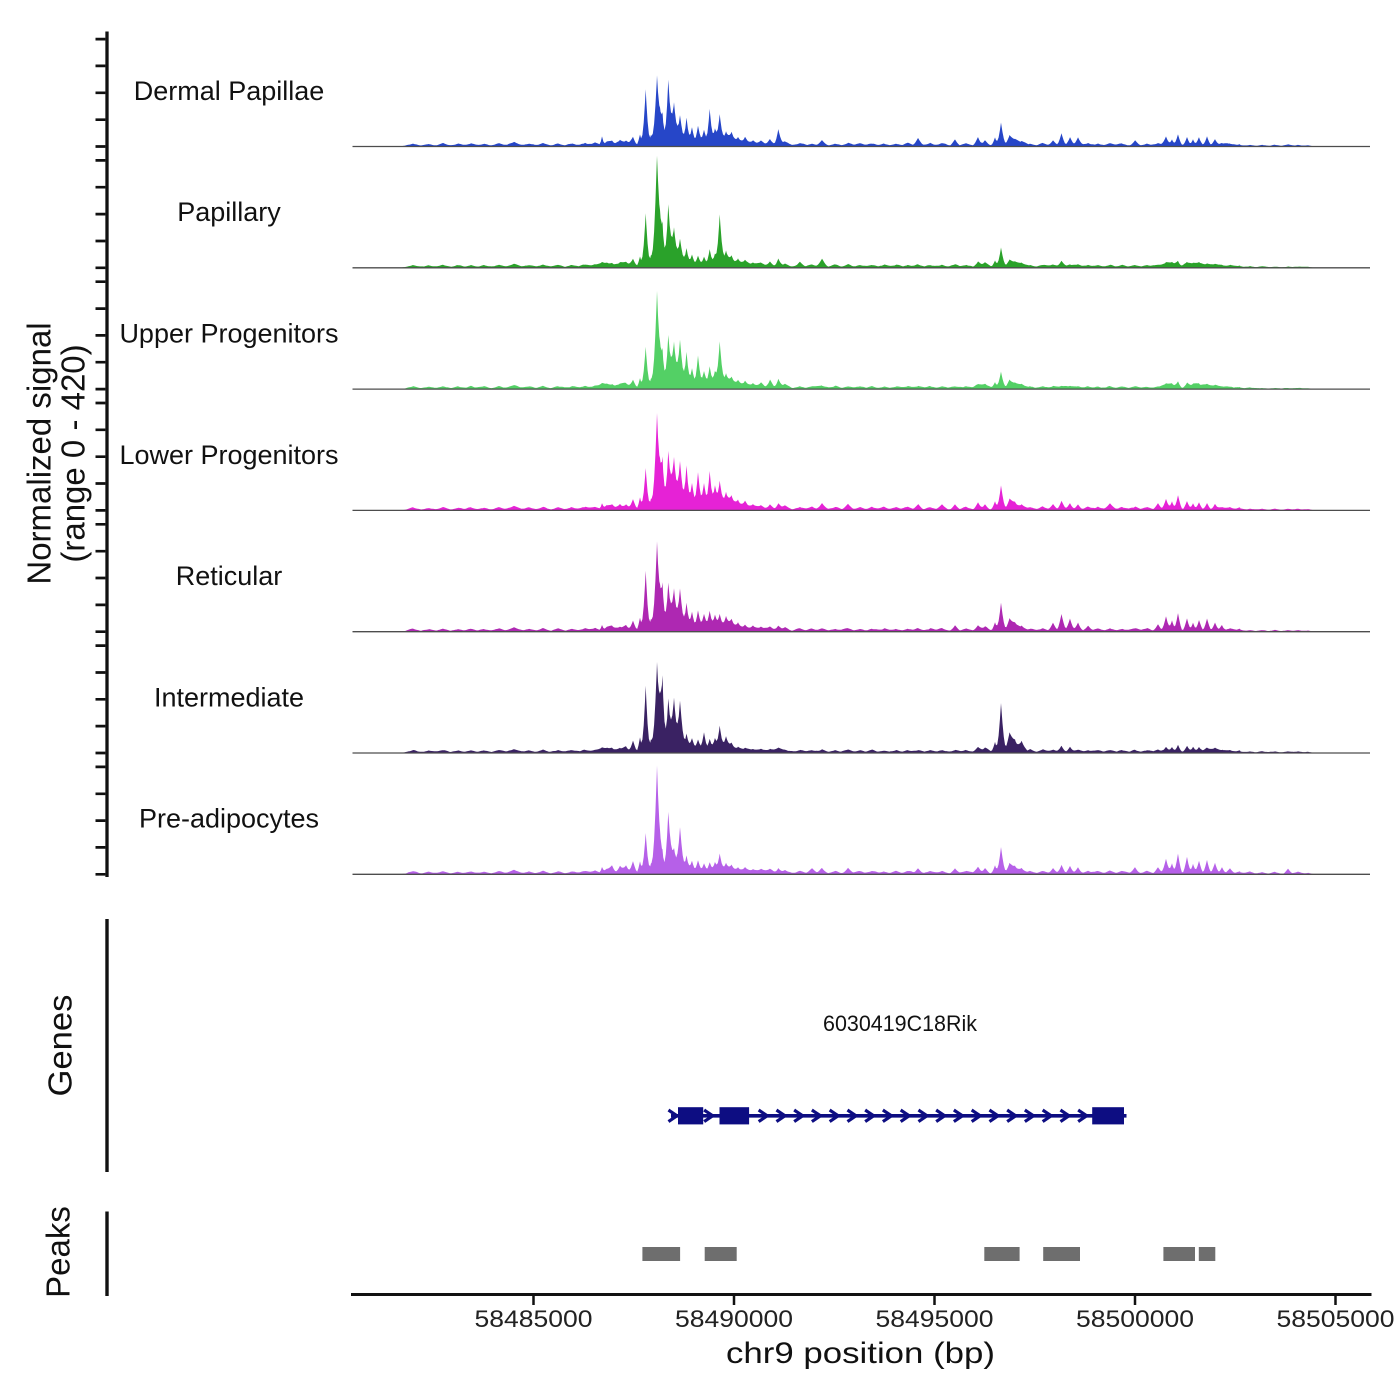  Describe the element at coordinates (58, 1252) in the screenshot. I see `svg-text: Peaks` at that location.